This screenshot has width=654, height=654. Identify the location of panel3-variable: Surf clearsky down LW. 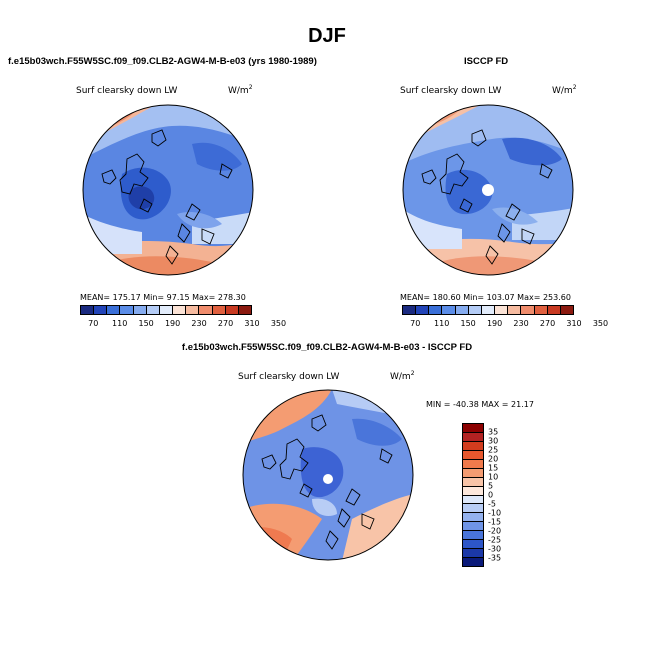
(289, 377).